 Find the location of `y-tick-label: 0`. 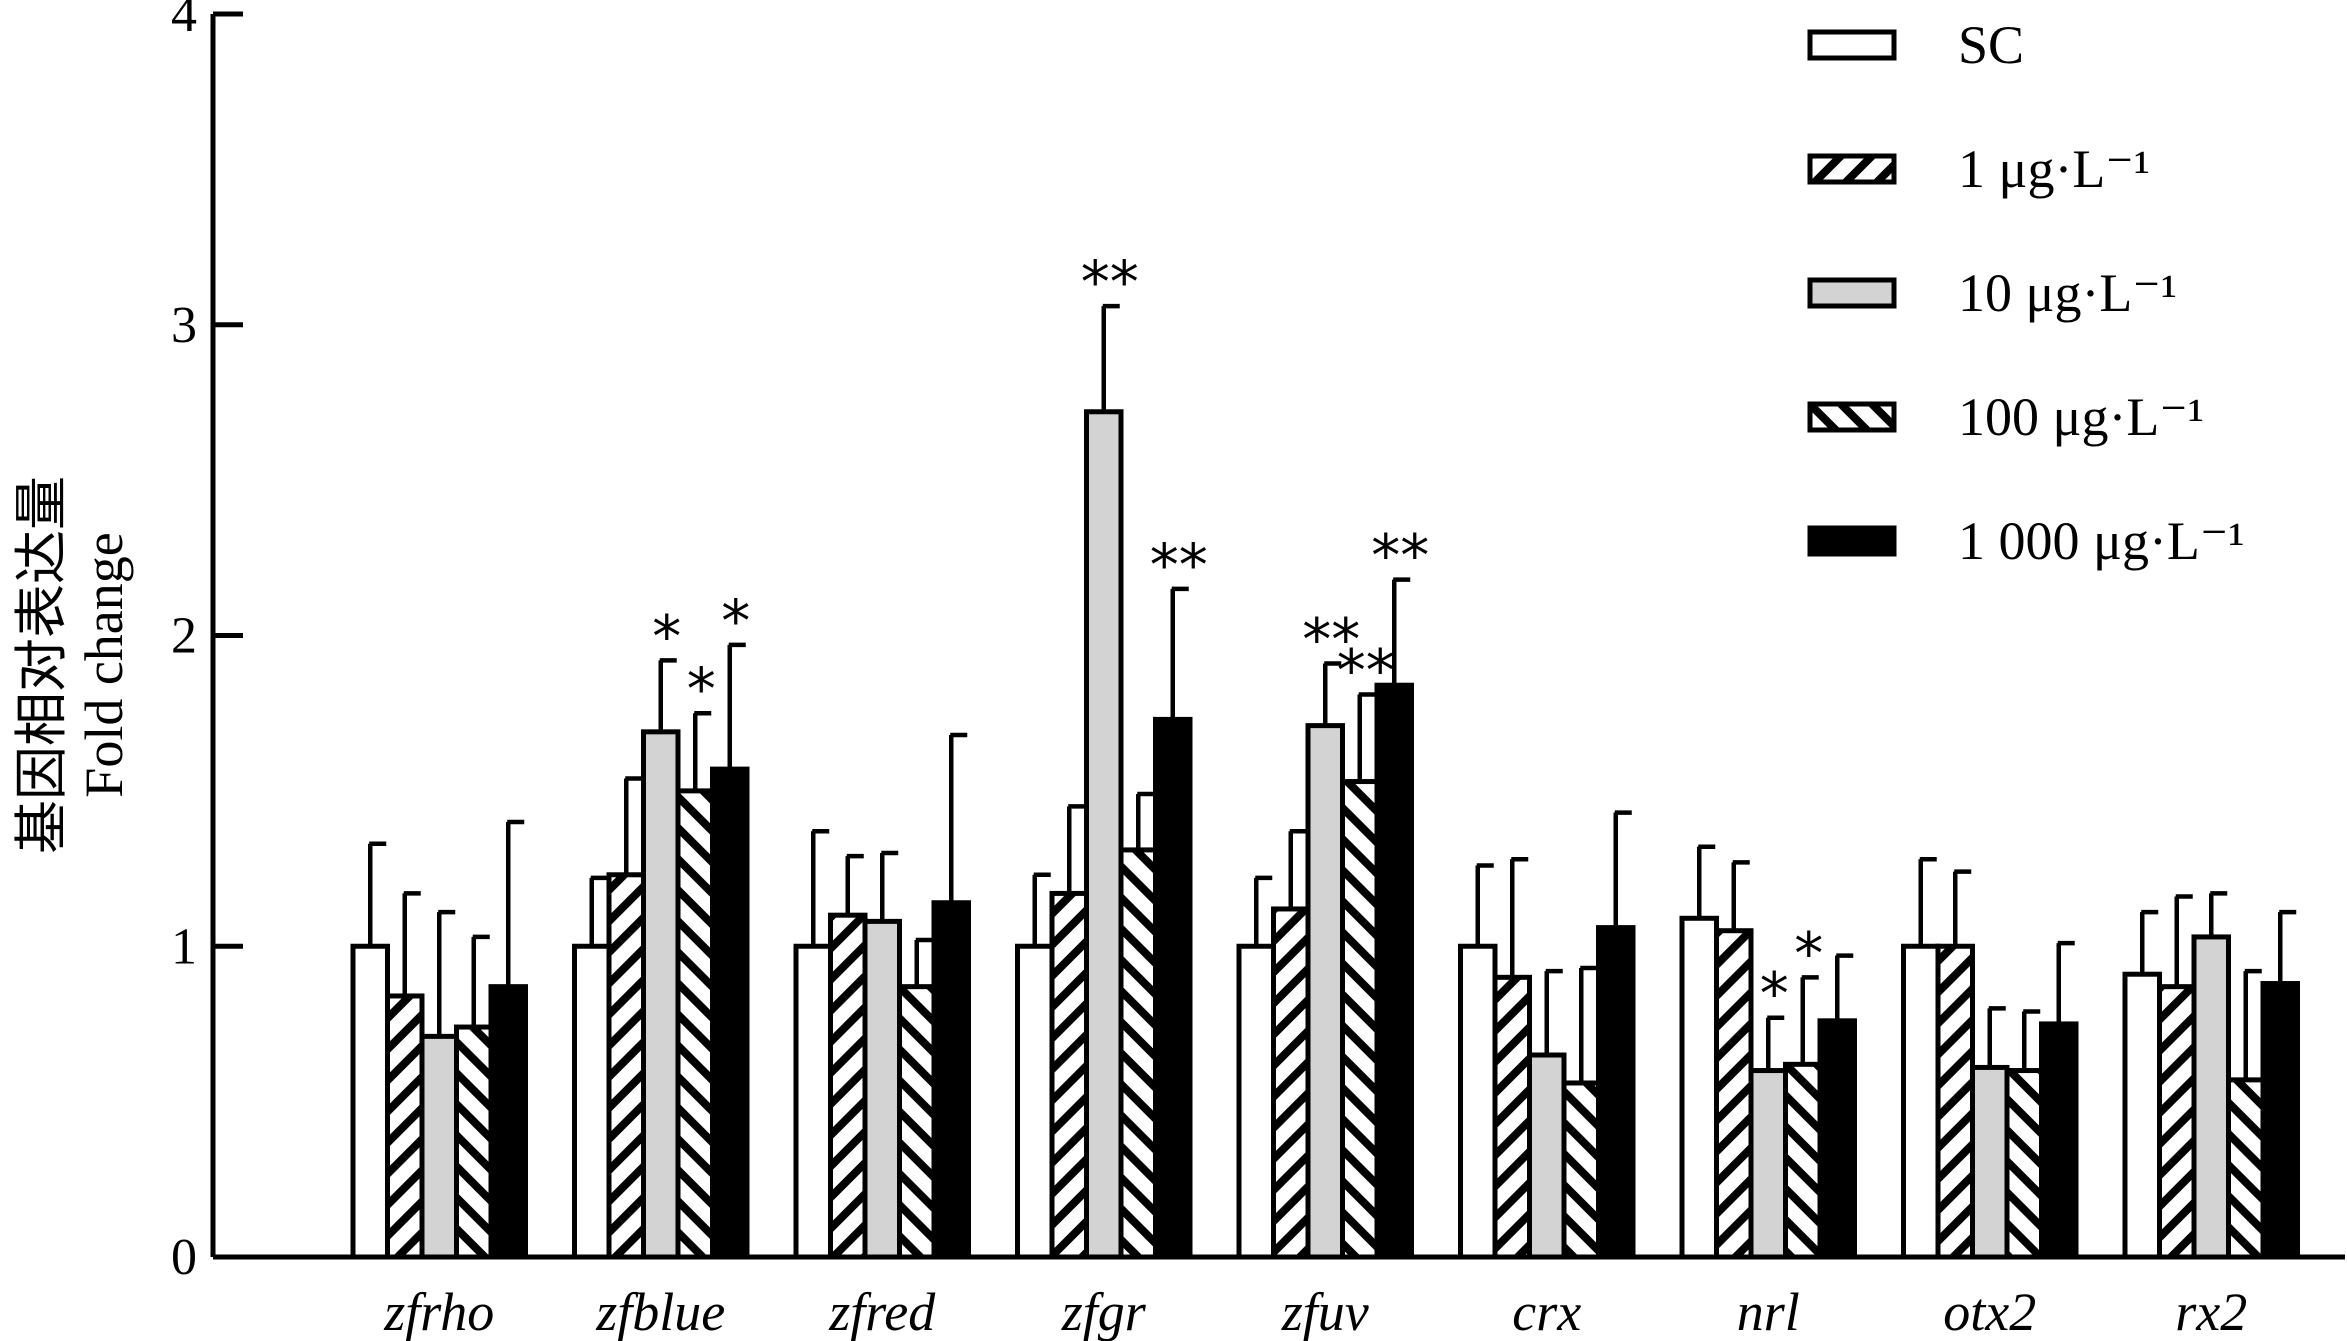

y-tick-label: 0 is located at coordinates (184, 1257).